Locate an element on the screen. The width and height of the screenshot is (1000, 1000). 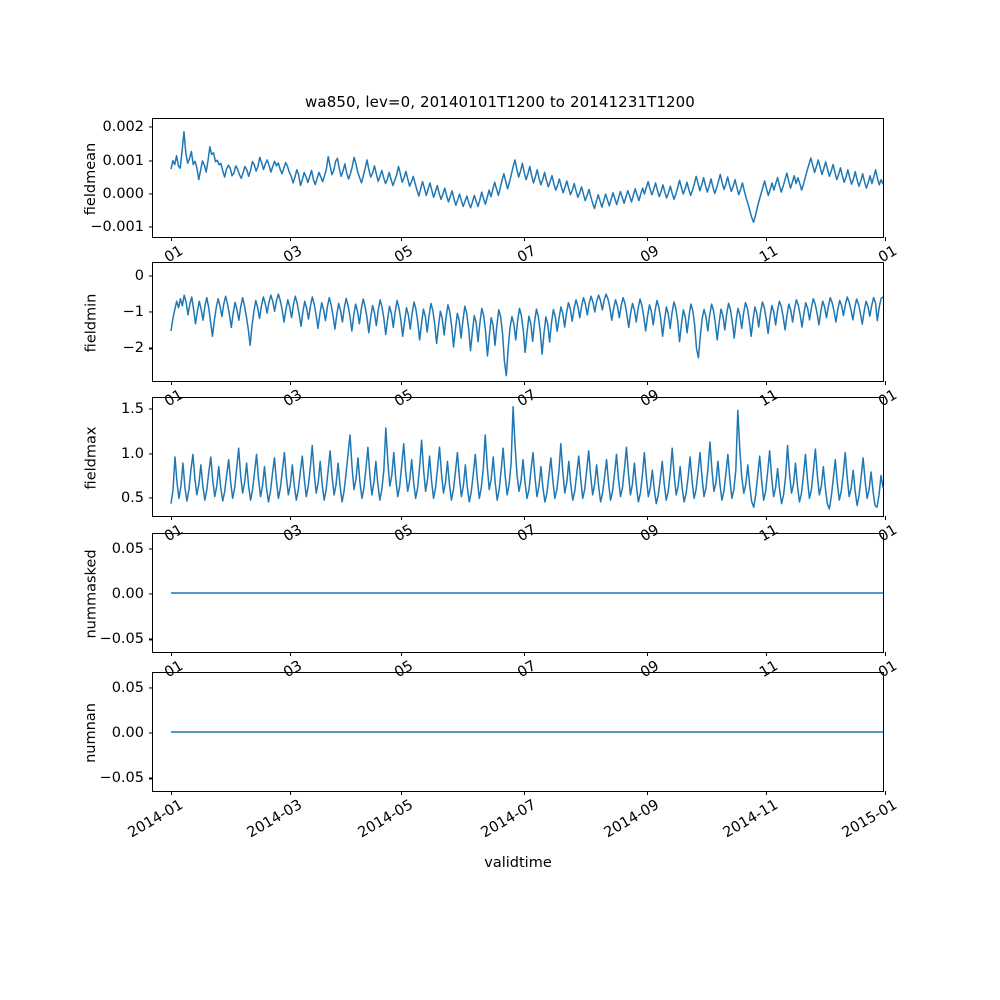
panel-fieldmax: 1.5 1.0 0.5 fieldmax 01 03 05 07 09 11 01 is located at coordinates (491, 471).